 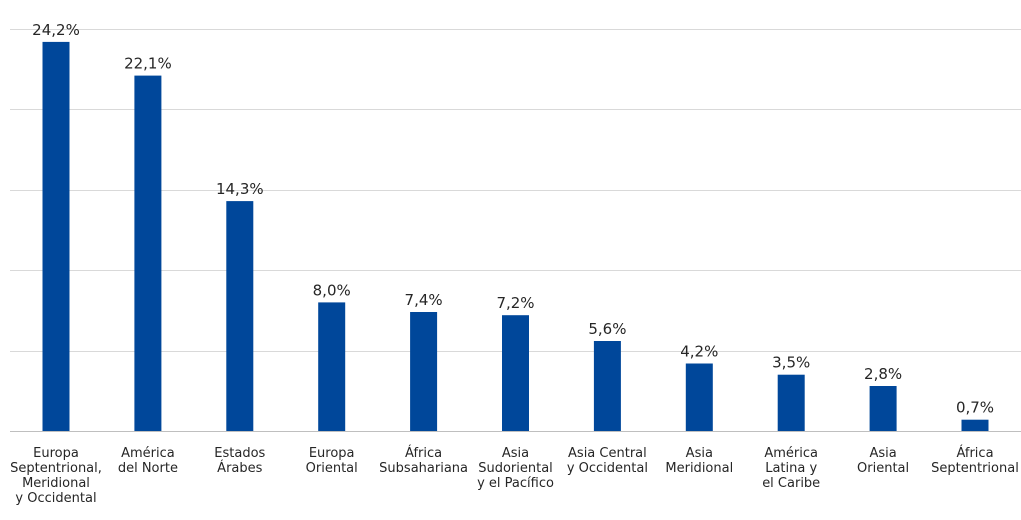 I want to click on category-label: América Latina y el Caribe, so click(x=791, y=468).